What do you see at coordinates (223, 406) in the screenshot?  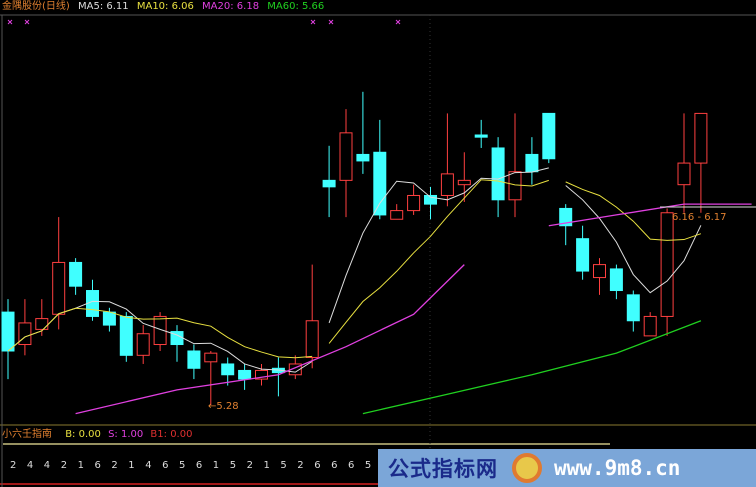 I see `low-price-label: ←5.28` at bounding box center [223, 406].